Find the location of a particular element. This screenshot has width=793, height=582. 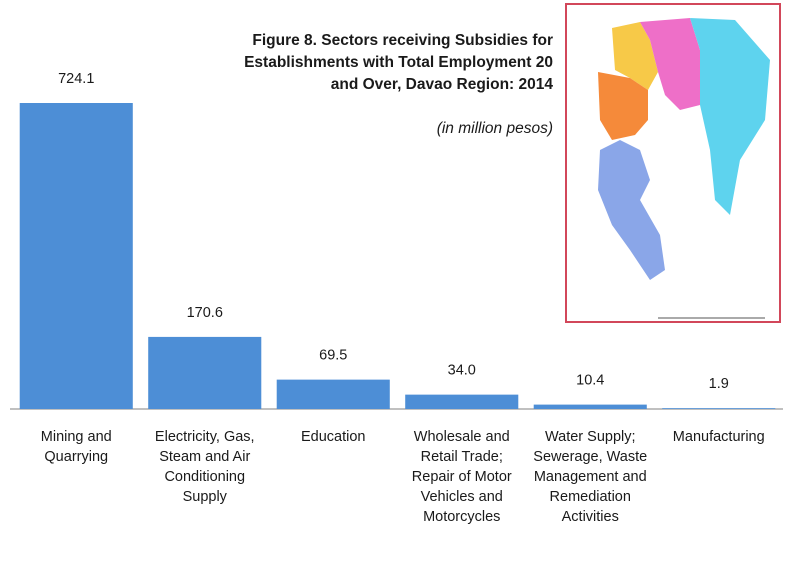

x-tick-label: Manufacturing is located at coordinates (718, 437).